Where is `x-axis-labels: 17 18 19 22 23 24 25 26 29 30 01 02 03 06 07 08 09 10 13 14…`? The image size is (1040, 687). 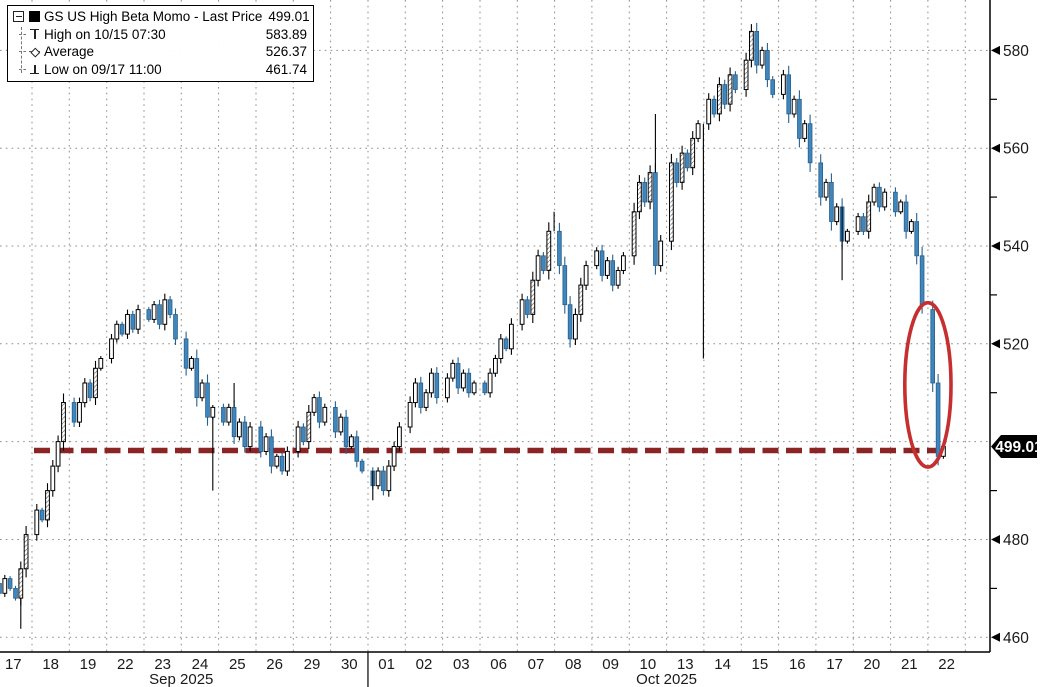 x-axis-labels: 17 18 19 22 23 24 25 26 29 30 01 02 03 06 07 08 09 10 13 14… is located at coordinates (480, 669).